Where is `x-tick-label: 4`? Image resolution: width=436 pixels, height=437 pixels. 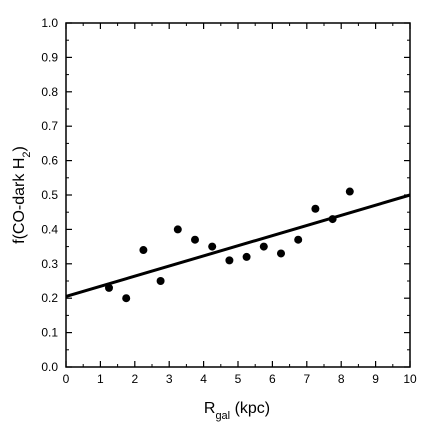 x-tick-label: 4 is located at coordinates (203, 379).